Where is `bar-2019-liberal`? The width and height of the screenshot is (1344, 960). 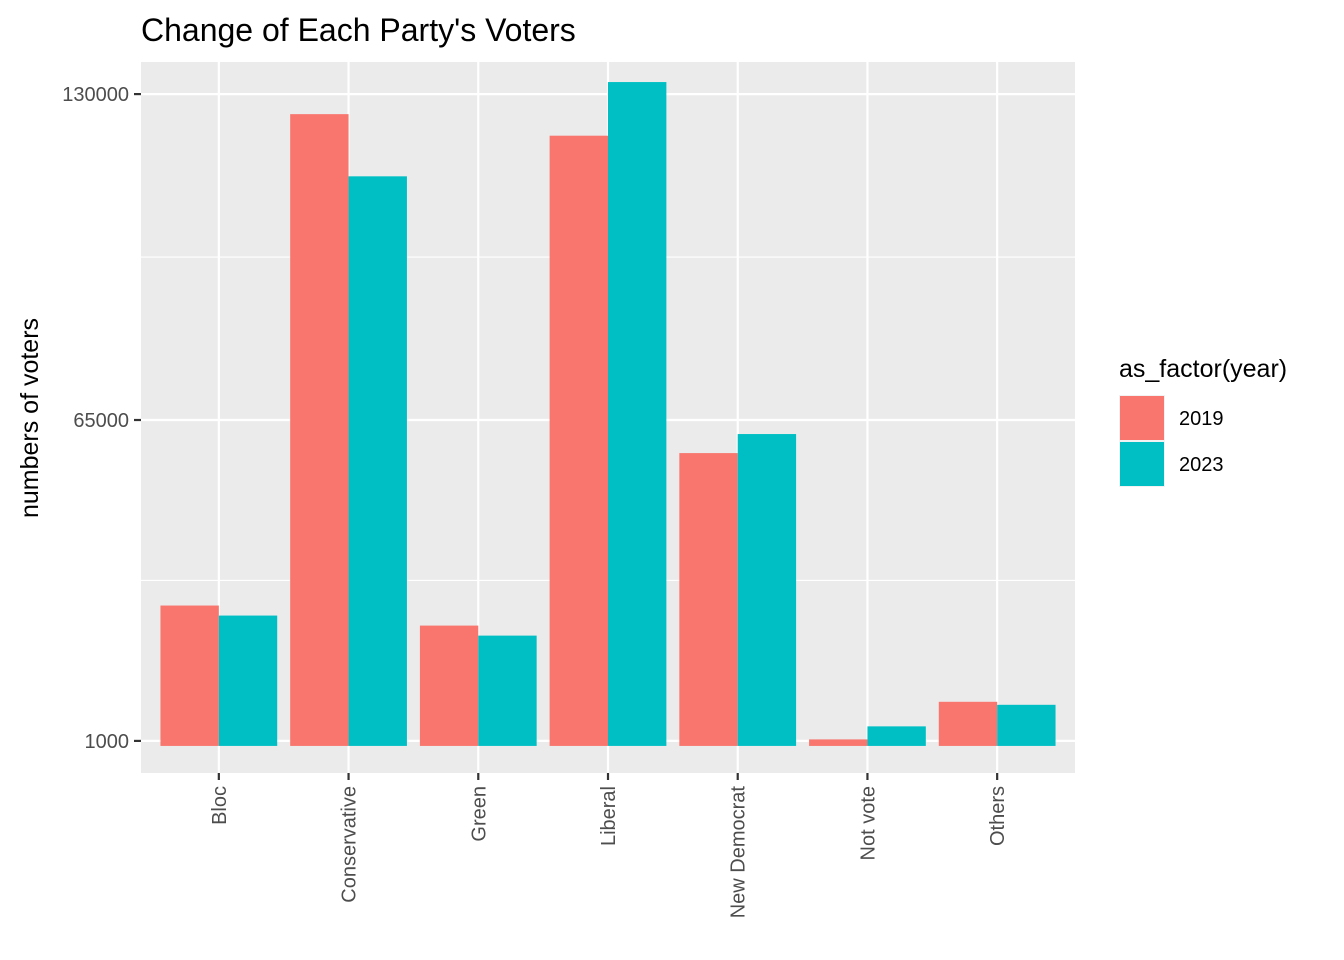
bar-2019-liberal is located at coordinates (578, 440).